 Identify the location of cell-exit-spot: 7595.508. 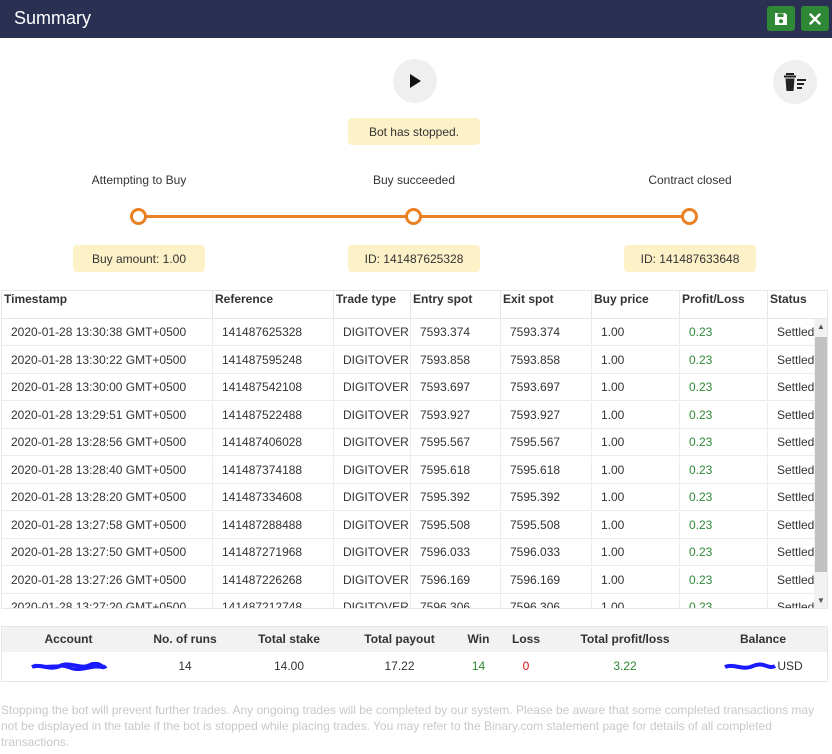
(546, 525).